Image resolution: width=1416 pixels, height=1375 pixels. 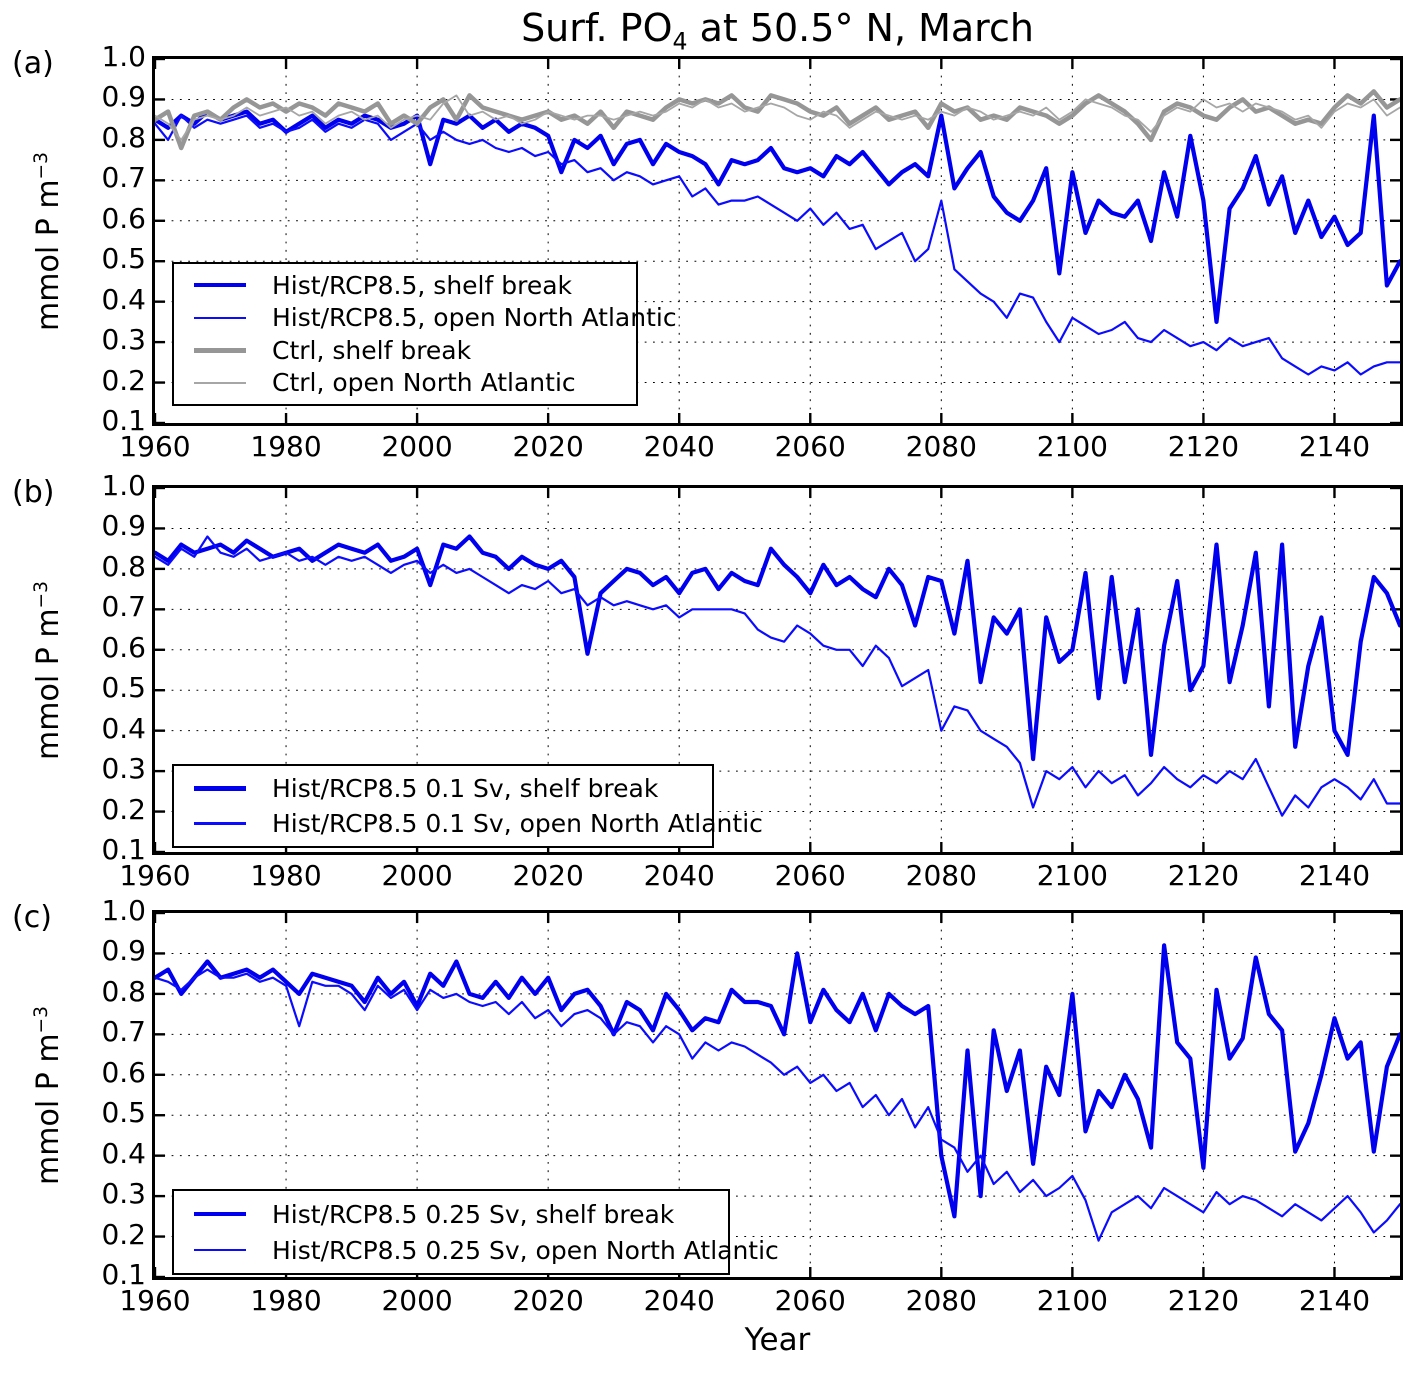 What do you see at coordinates (777, 1340) in the screenshot?
I see `x-axis-label: Year` at bounding box center [777, 1340].